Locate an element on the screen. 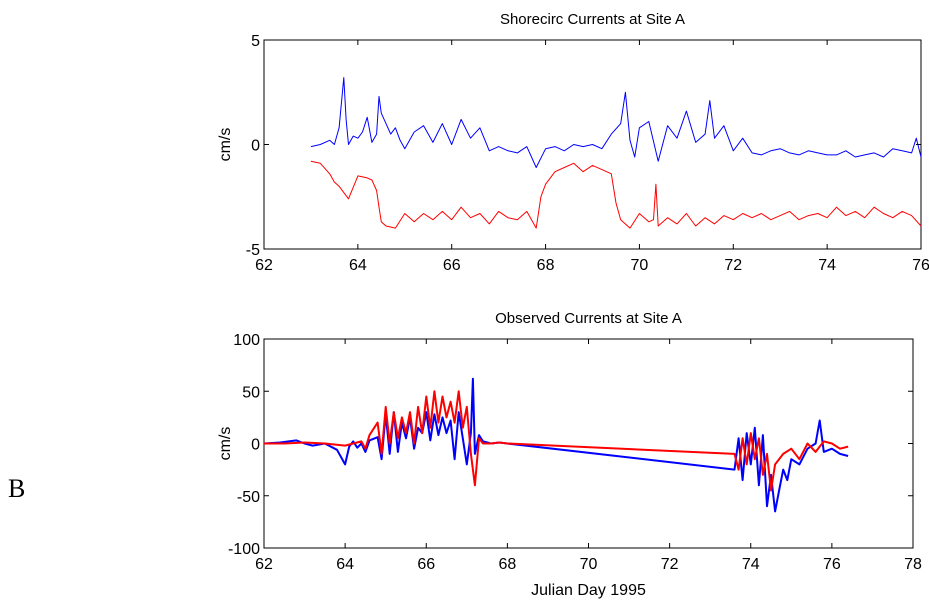 Image resolution: width=929 pixels, height=604 pixels. y-tick-label: 5 is located at coordinates (255, 41).